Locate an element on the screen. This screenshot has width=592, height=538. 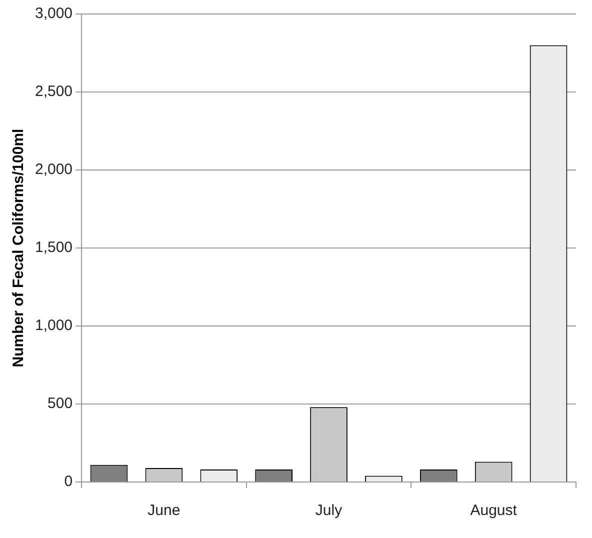
y-tick-label: 3,000 is located at coordinates (53, 13).